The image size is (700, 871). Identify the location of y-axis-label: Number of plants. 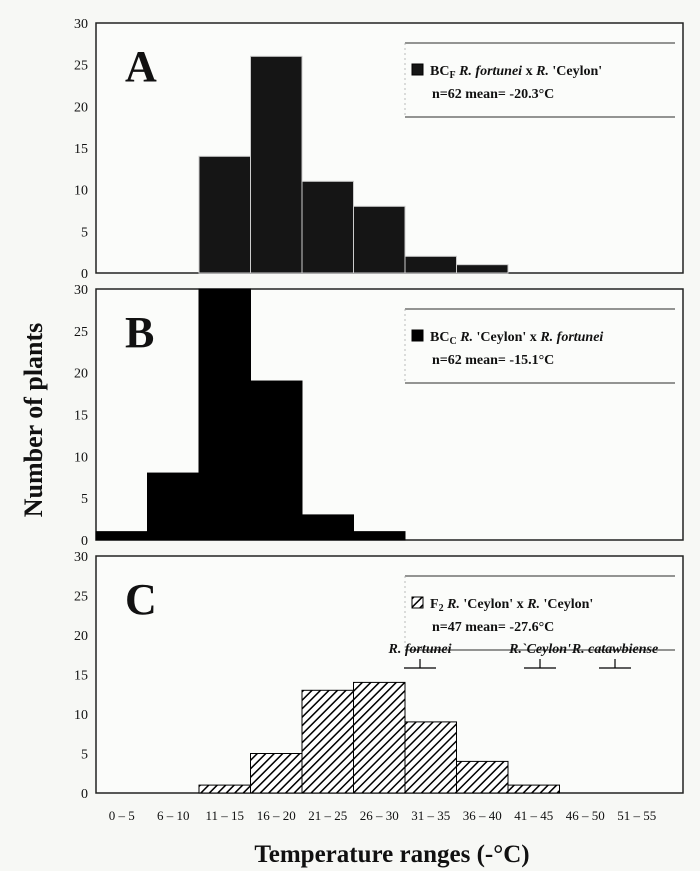
(33, 420).